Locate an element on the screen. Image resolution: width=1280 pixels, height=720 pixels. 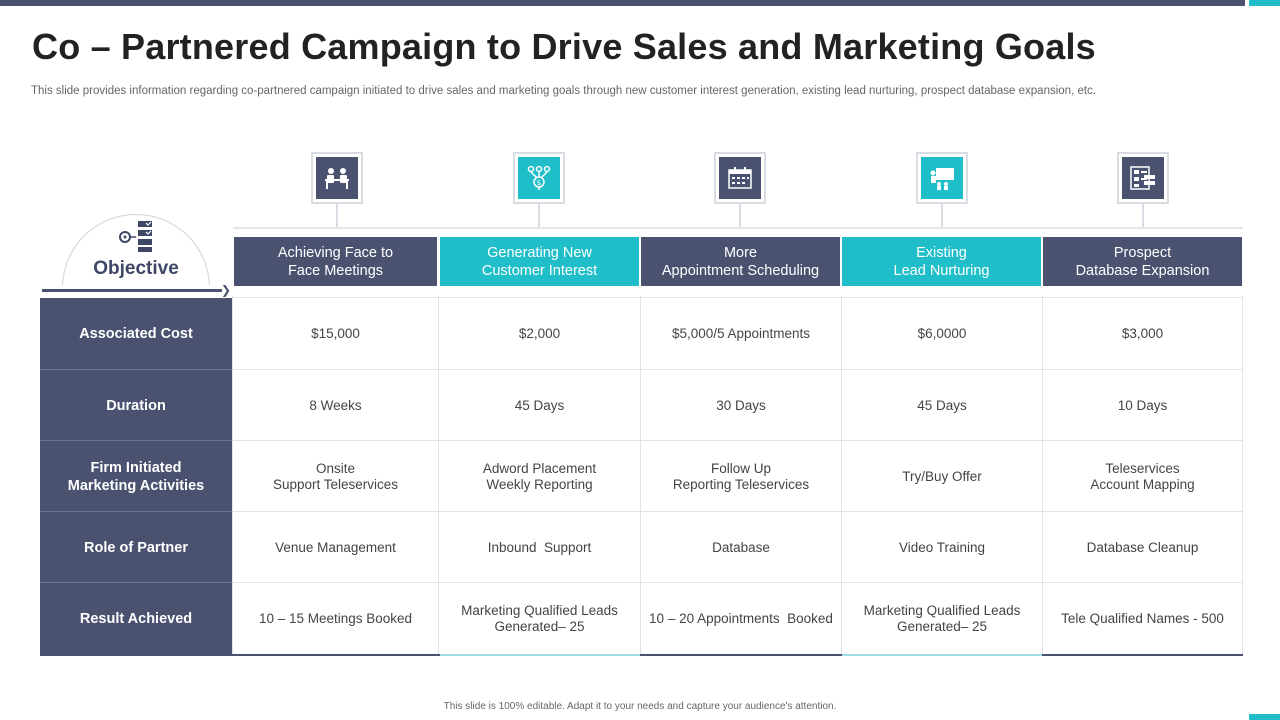
table-cell: Venue Management is located at coordinates (335, 547).